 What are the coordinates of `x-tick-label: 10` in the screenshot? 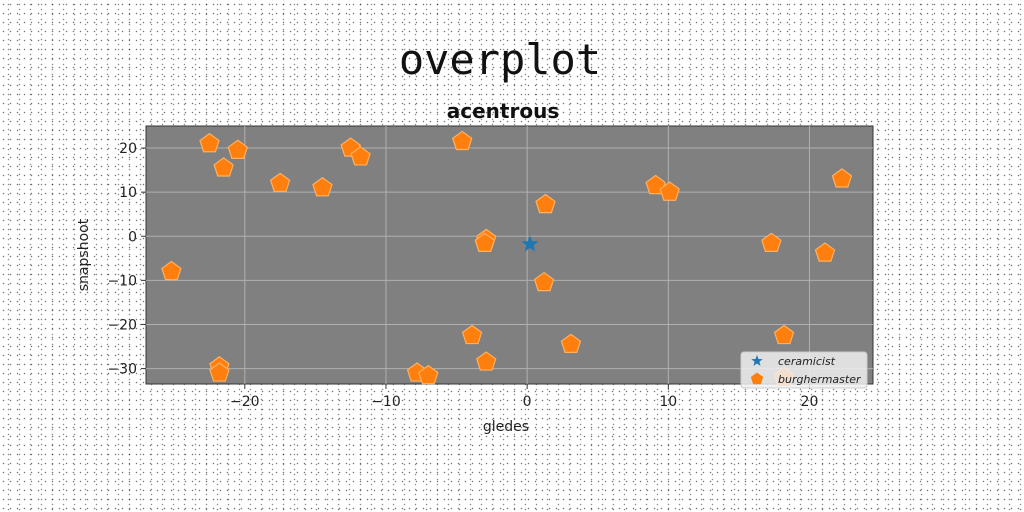 It's located at (668, 402).